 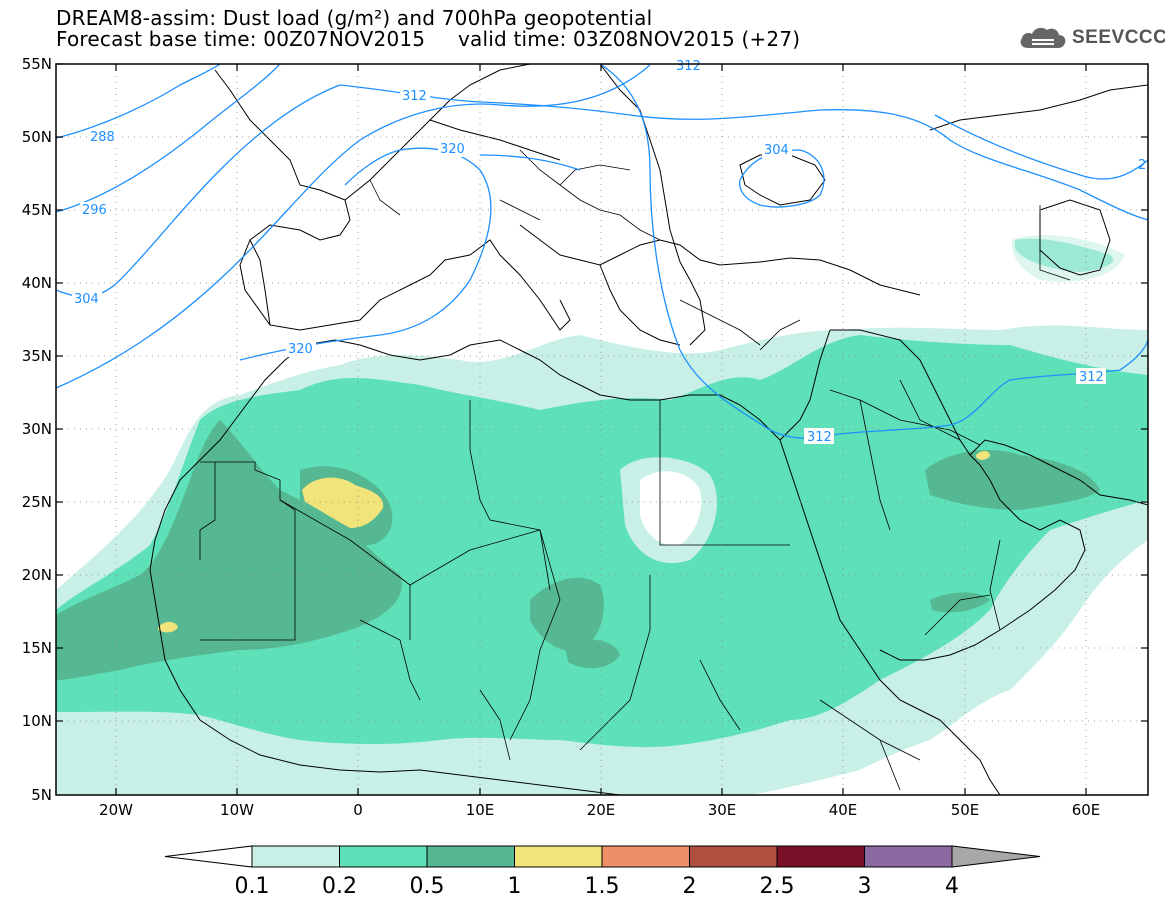 I want to click on dust-region-yellow-mali, so click(x=343, y=502).